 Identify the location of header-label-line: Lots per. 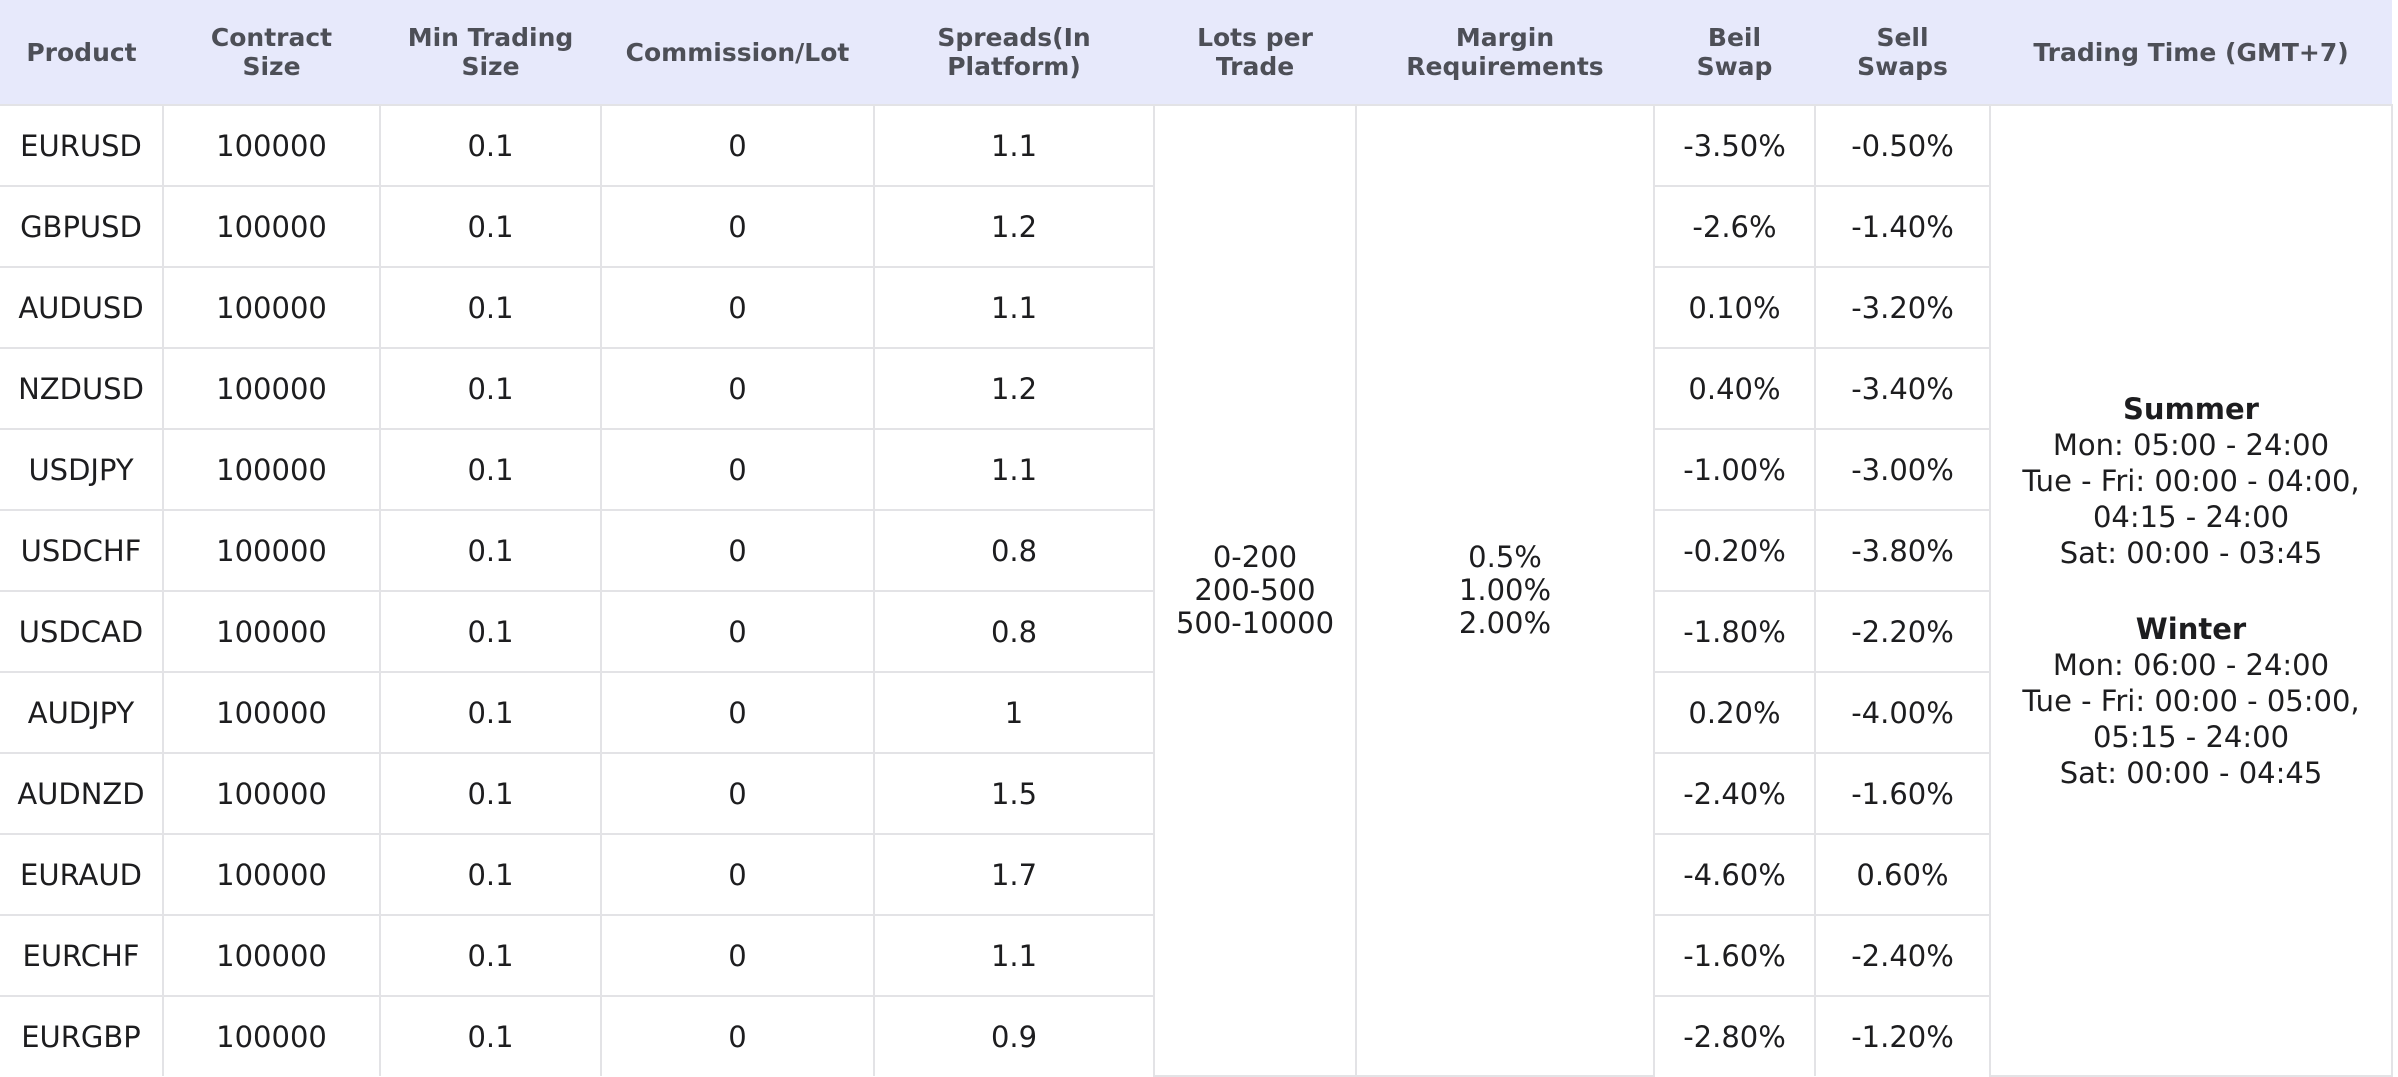
(1255, 37).